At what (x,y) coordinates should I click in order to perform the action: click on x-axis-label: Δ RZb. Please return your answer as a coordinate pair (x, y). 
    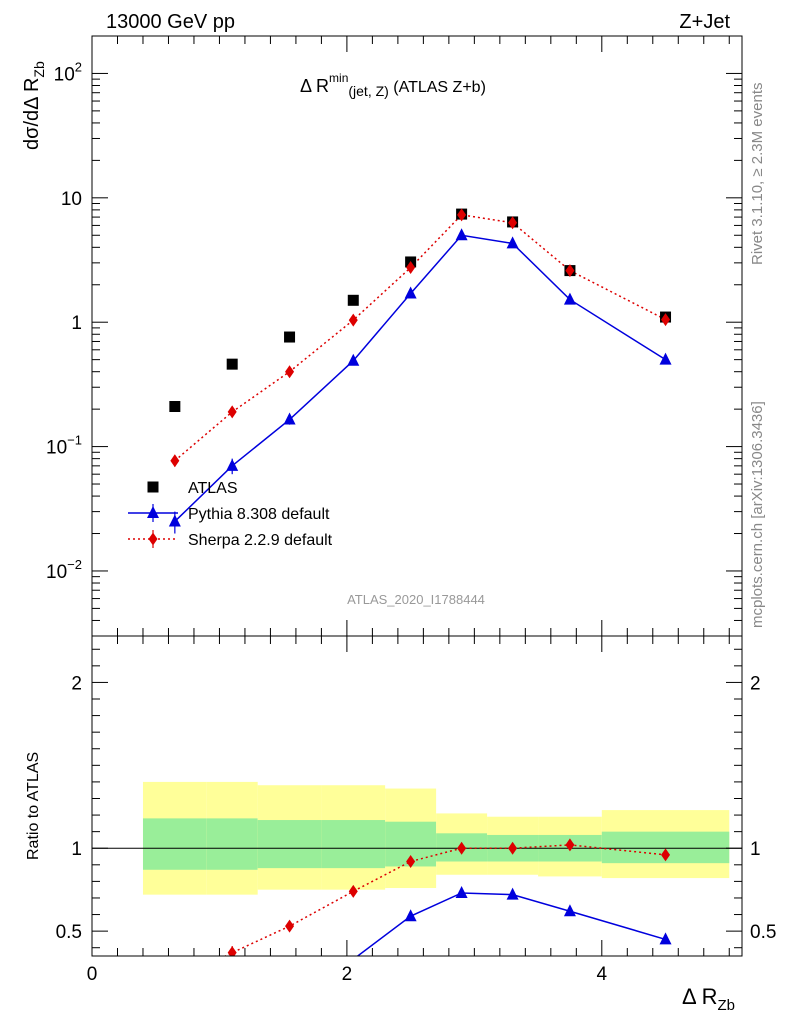
    Looking at the image, I should click on (708, 999).